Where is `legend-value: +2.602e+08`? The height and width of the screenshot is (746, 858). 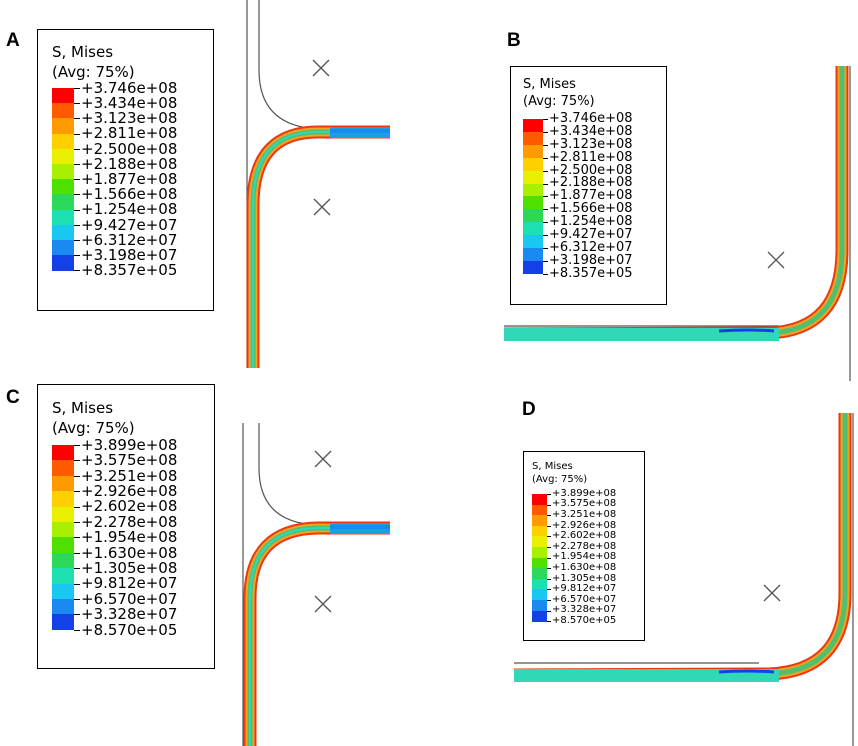 legend-value: +2.602e+08 is located at coordinates (129, 506).